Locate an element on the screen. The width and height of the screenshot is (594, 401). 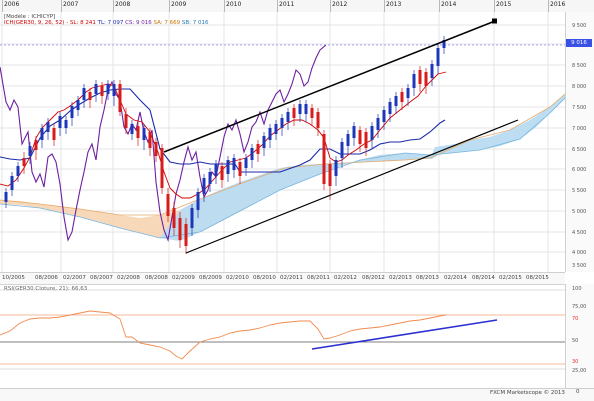
legend-prefix: ICH(GER30, 9, 26, 52) is located at coordinates (34, 23).